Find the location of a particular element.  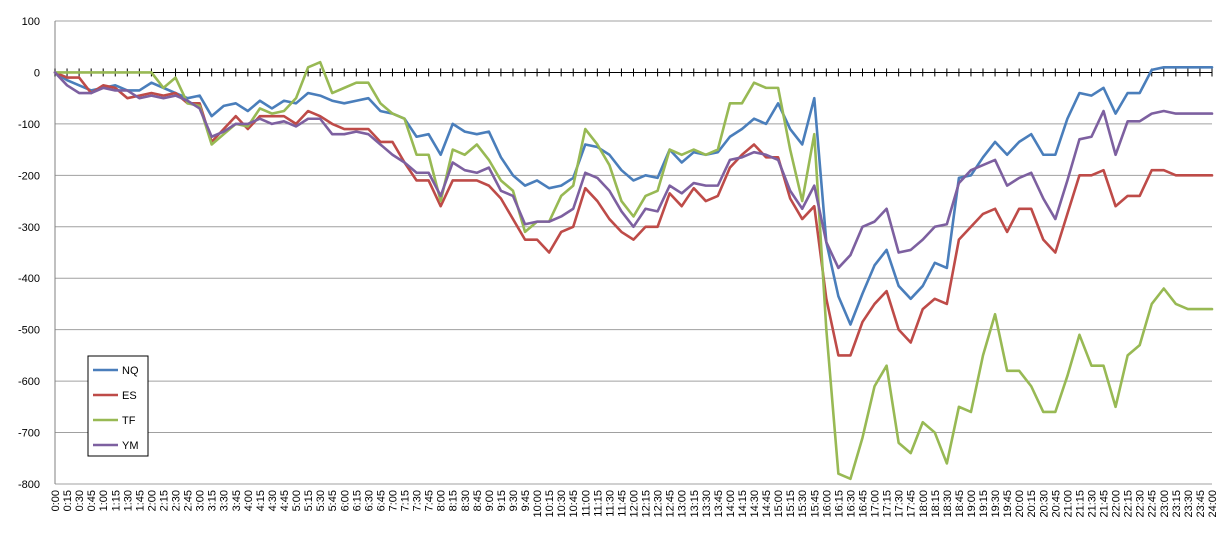

x-tick-label: 8:00 is located at coordinates (442, 500).